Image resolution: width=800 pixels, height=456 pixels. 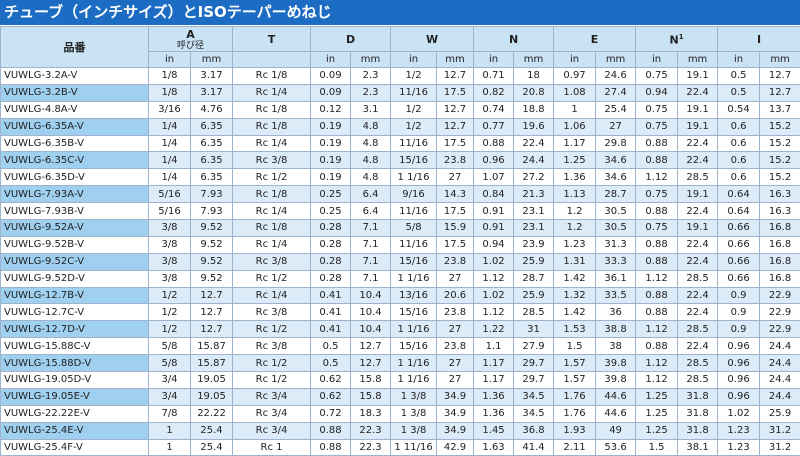 I want to click on i-mm-cell: 22.9, so click(x=780, y=295).